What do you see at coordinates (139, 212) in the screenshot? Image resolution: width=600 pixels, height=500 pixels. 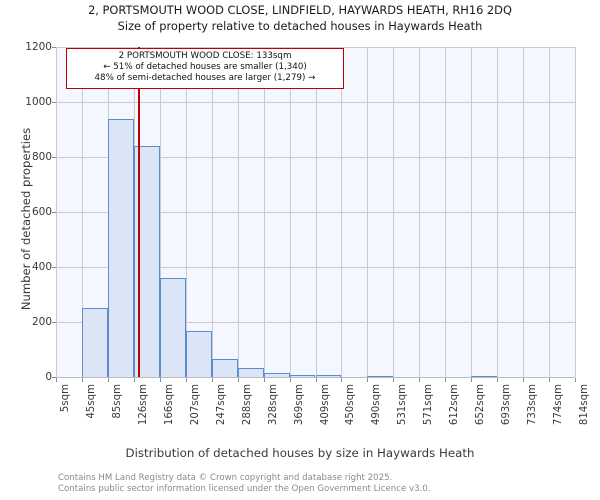 I see `property-size-marker-line` at bounding box center [139, 212].